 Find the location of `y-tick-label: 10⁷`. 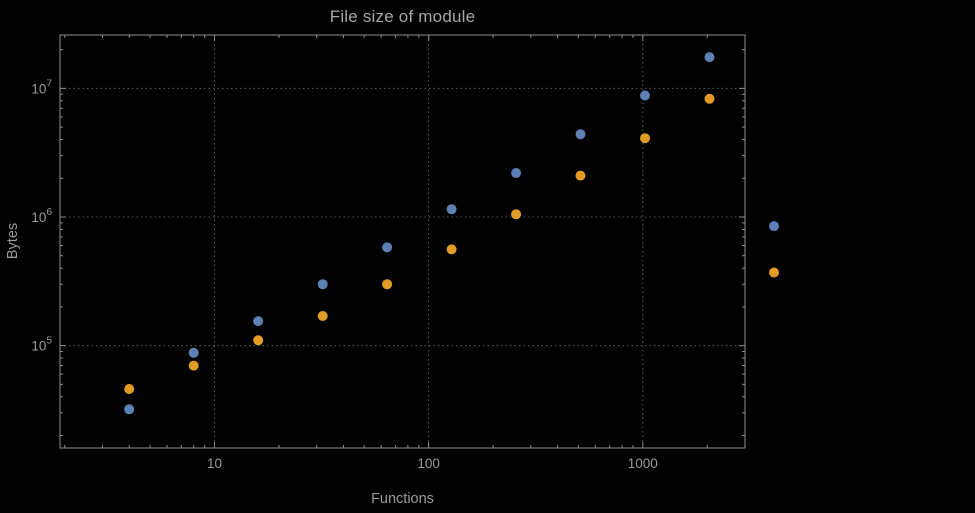

y-tick-label: 10⁷ is located at coordinates (41, 87).